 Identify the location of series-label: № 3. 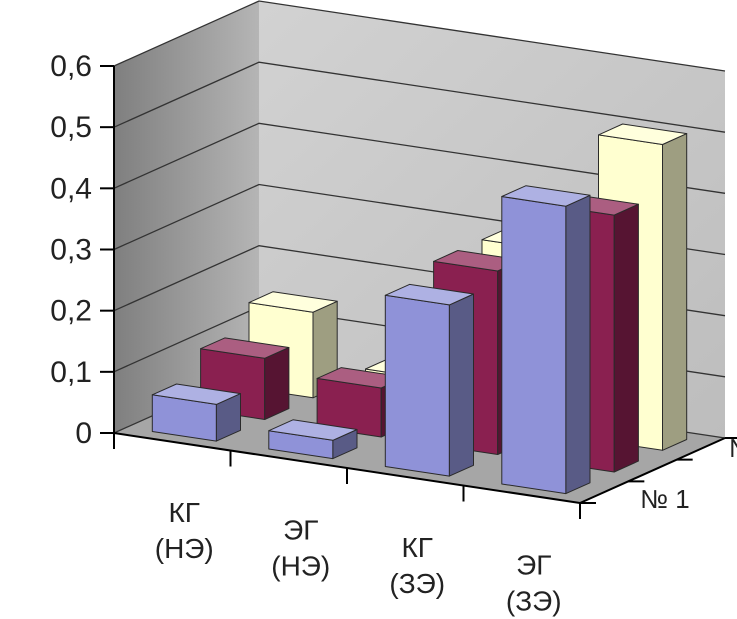
(733, 448).